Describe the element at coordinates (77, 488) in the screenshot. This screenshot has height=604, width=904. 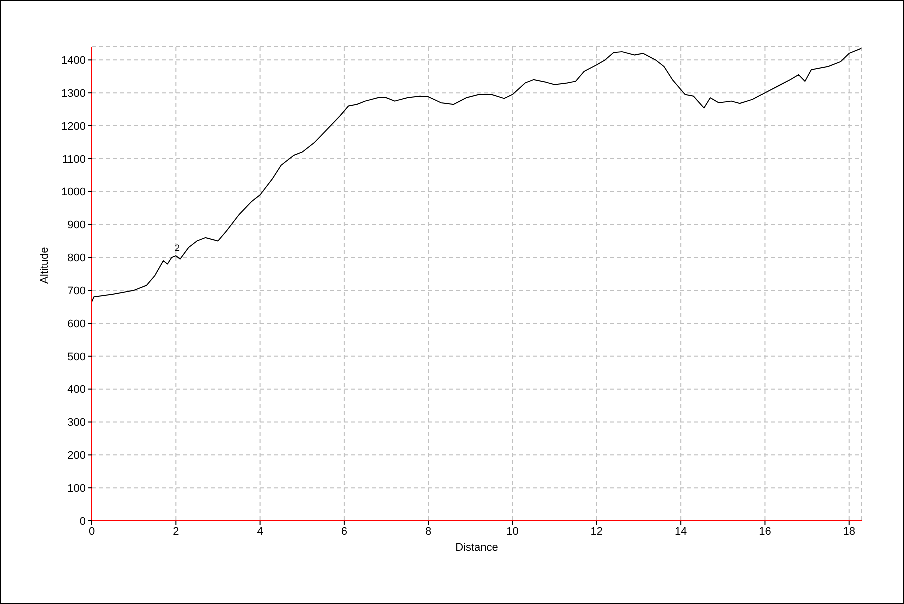
I see `y-tick-label: 100` at that location.